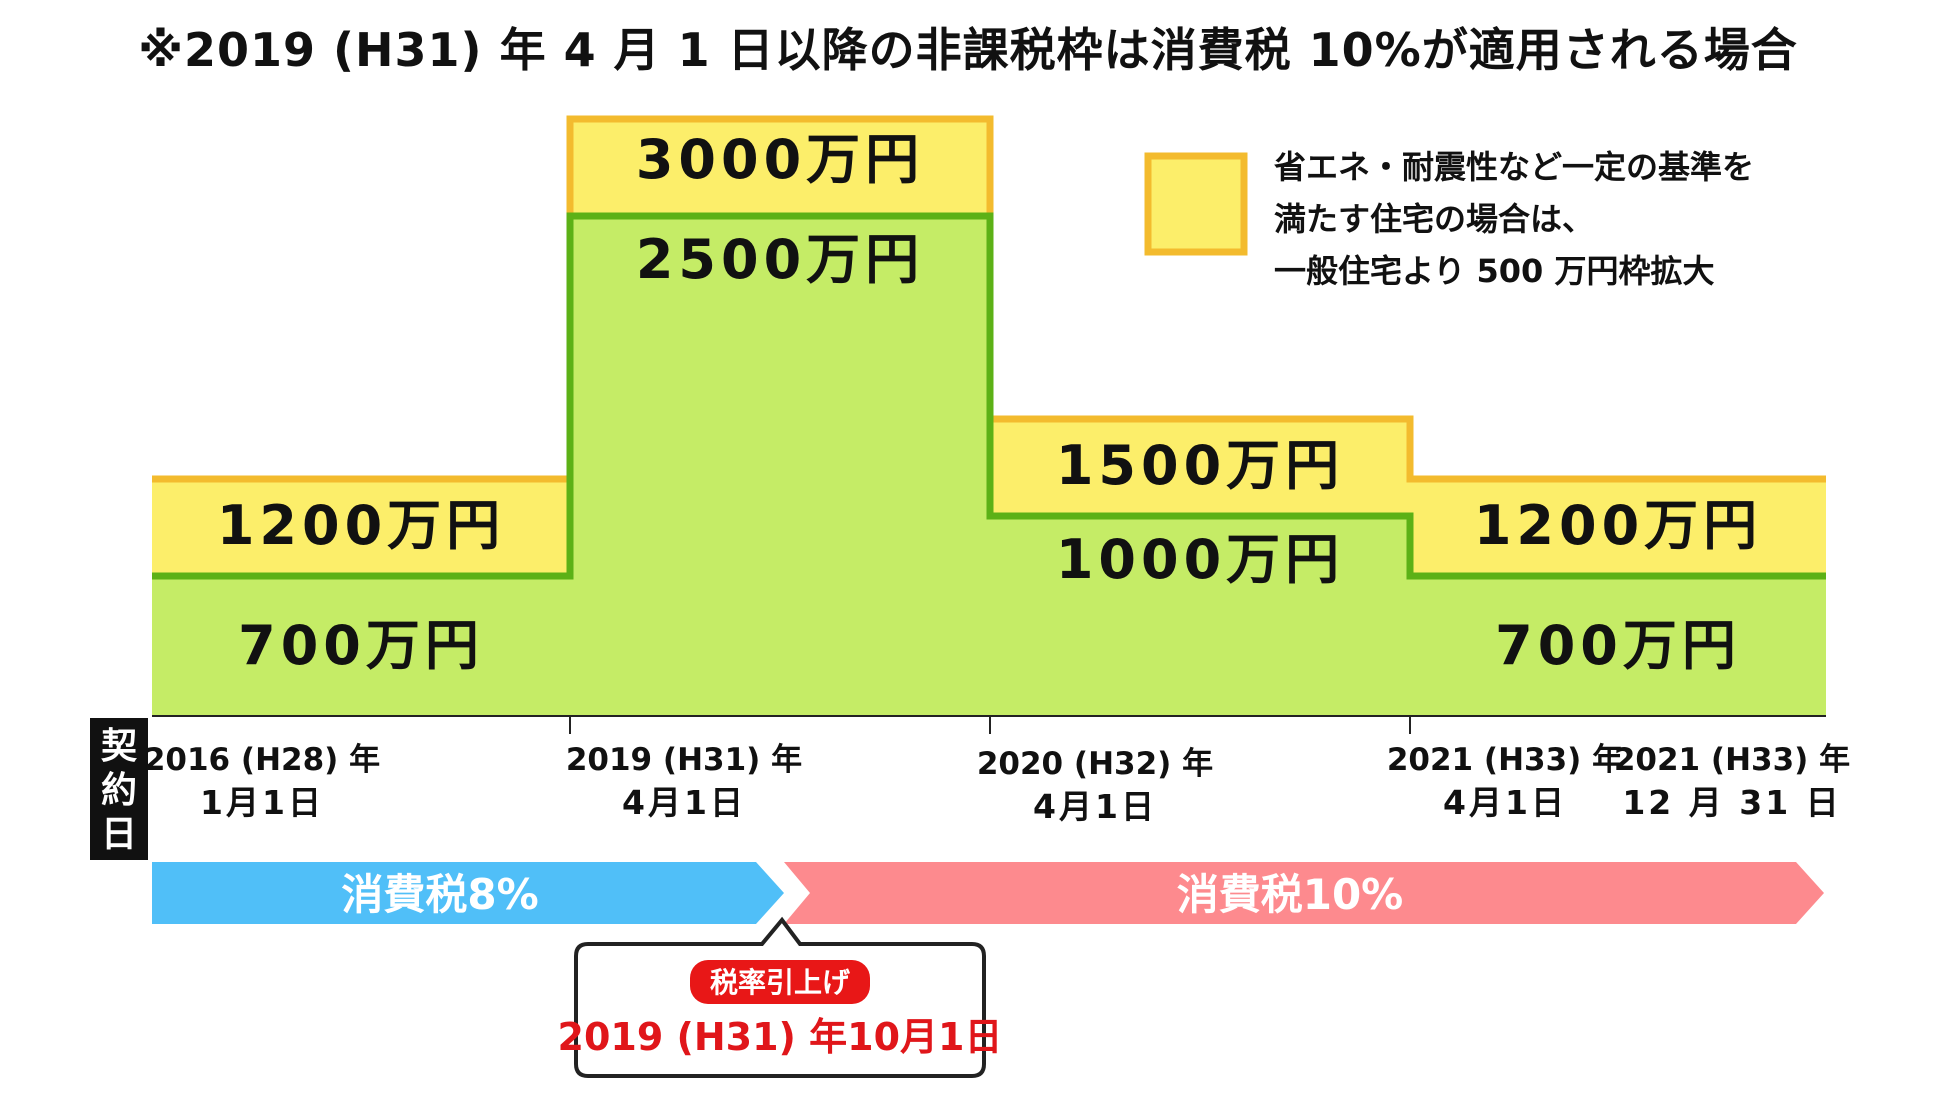 The width and height of the screenshot is (1936, 1104). Describe the element at coordinates (1434, 219) in the screenshot. I see `legend-text: 満たす住宅の場合は、` at that location.